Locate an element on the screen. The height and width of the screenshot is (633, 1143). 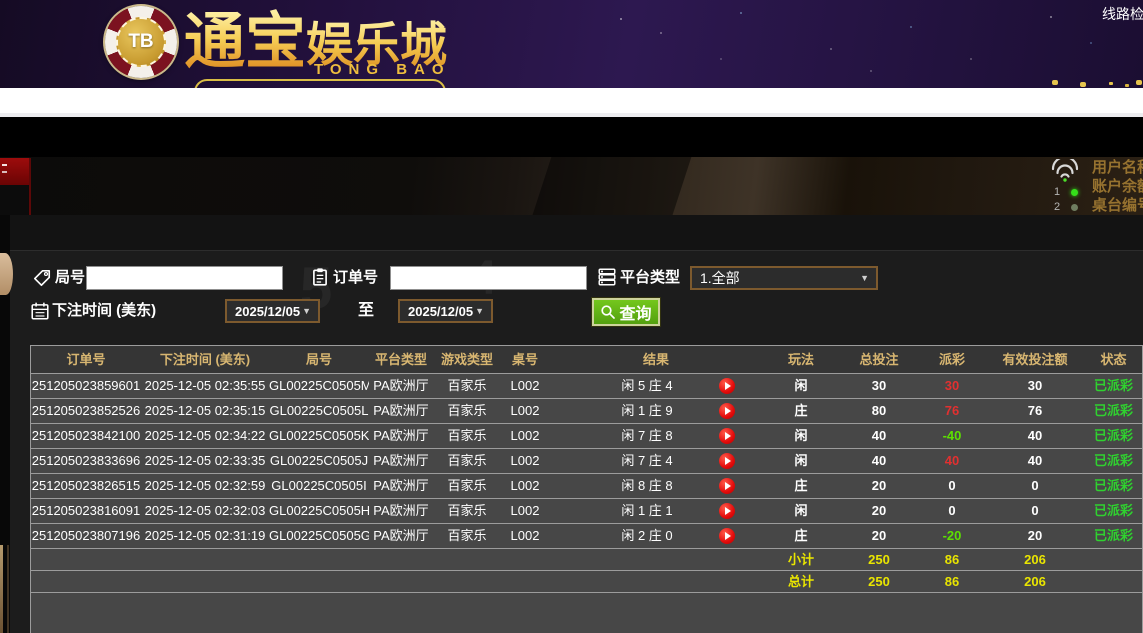
subtotal-valid-bet: 206 is located at coordinates (1035, 559).